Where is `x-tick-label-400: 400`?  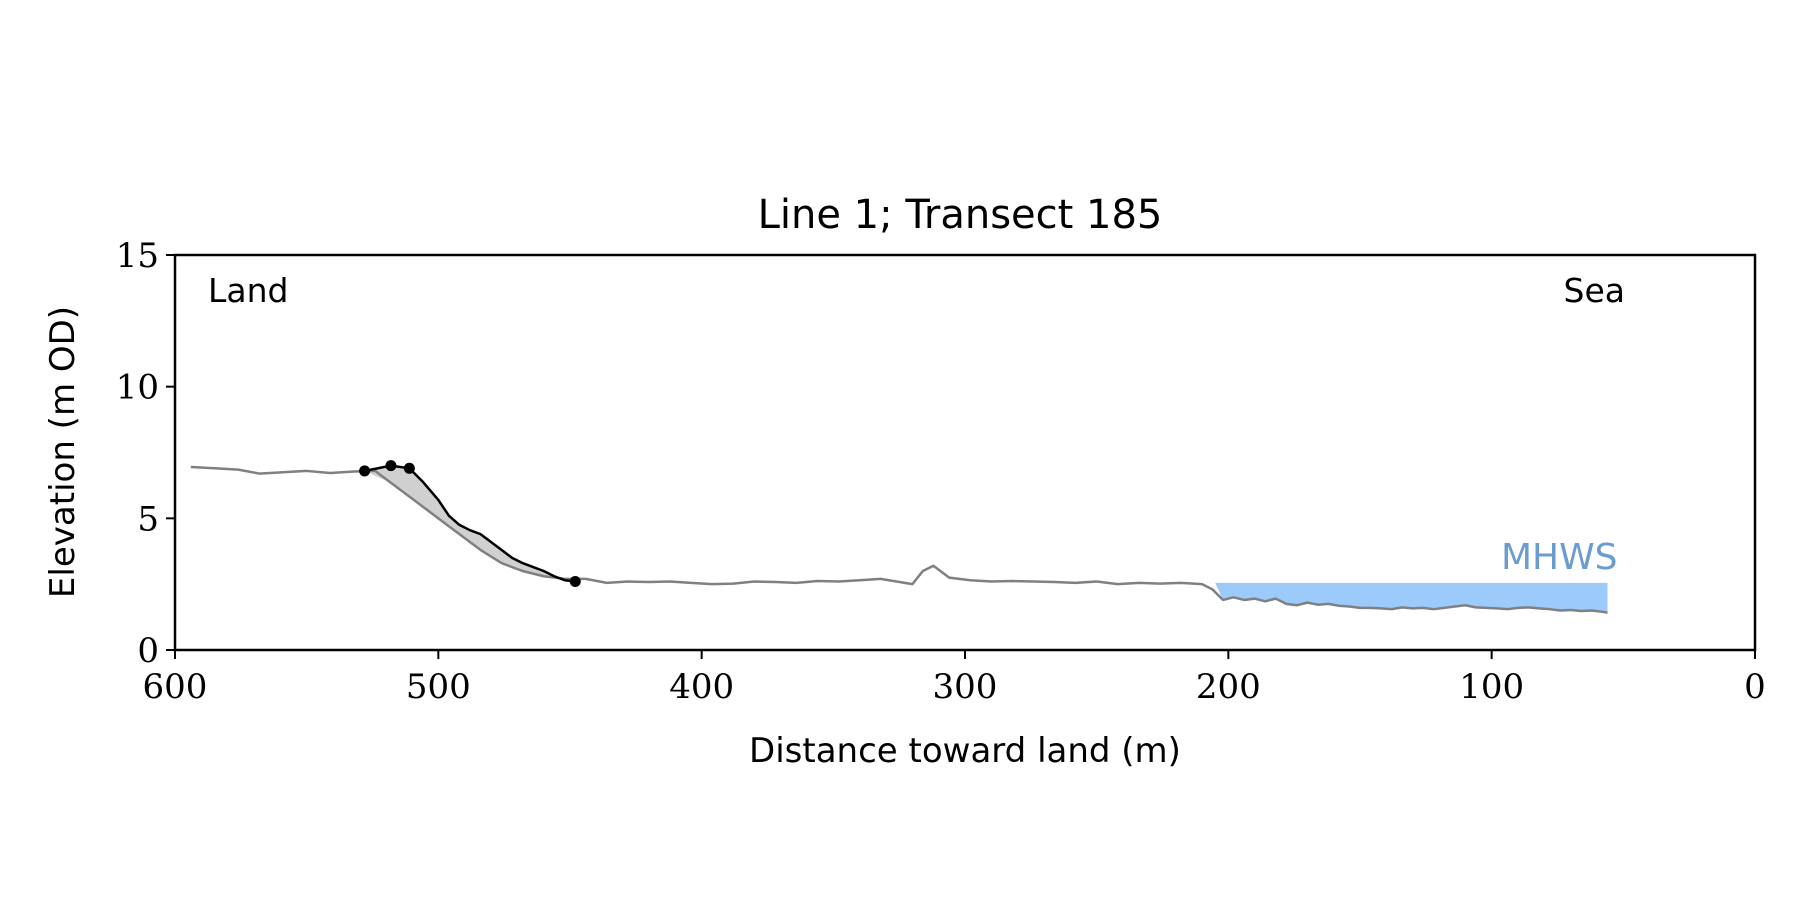 x-tick-label-400: 400 is located at coordinates (701, 687).